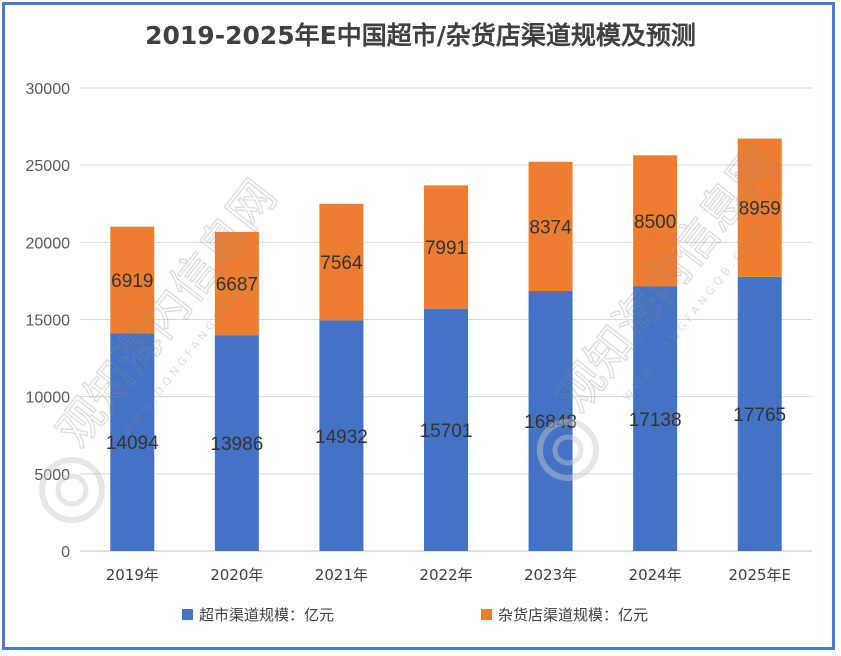  I want to click on x-tick-label: 2019年, so click(132, 575).